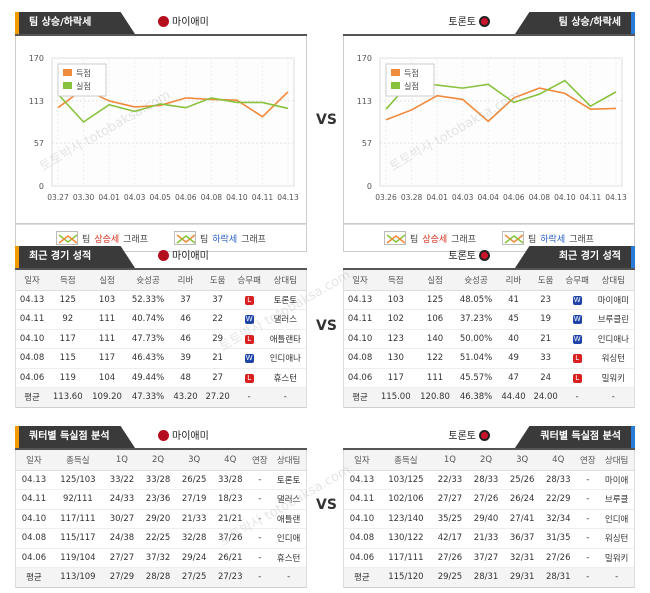 The image size is (650, 593). What do you see at coordinates (449, 577) in the screenshot?
I see `table-cell: 29/25` at bounding box center [449, 577].